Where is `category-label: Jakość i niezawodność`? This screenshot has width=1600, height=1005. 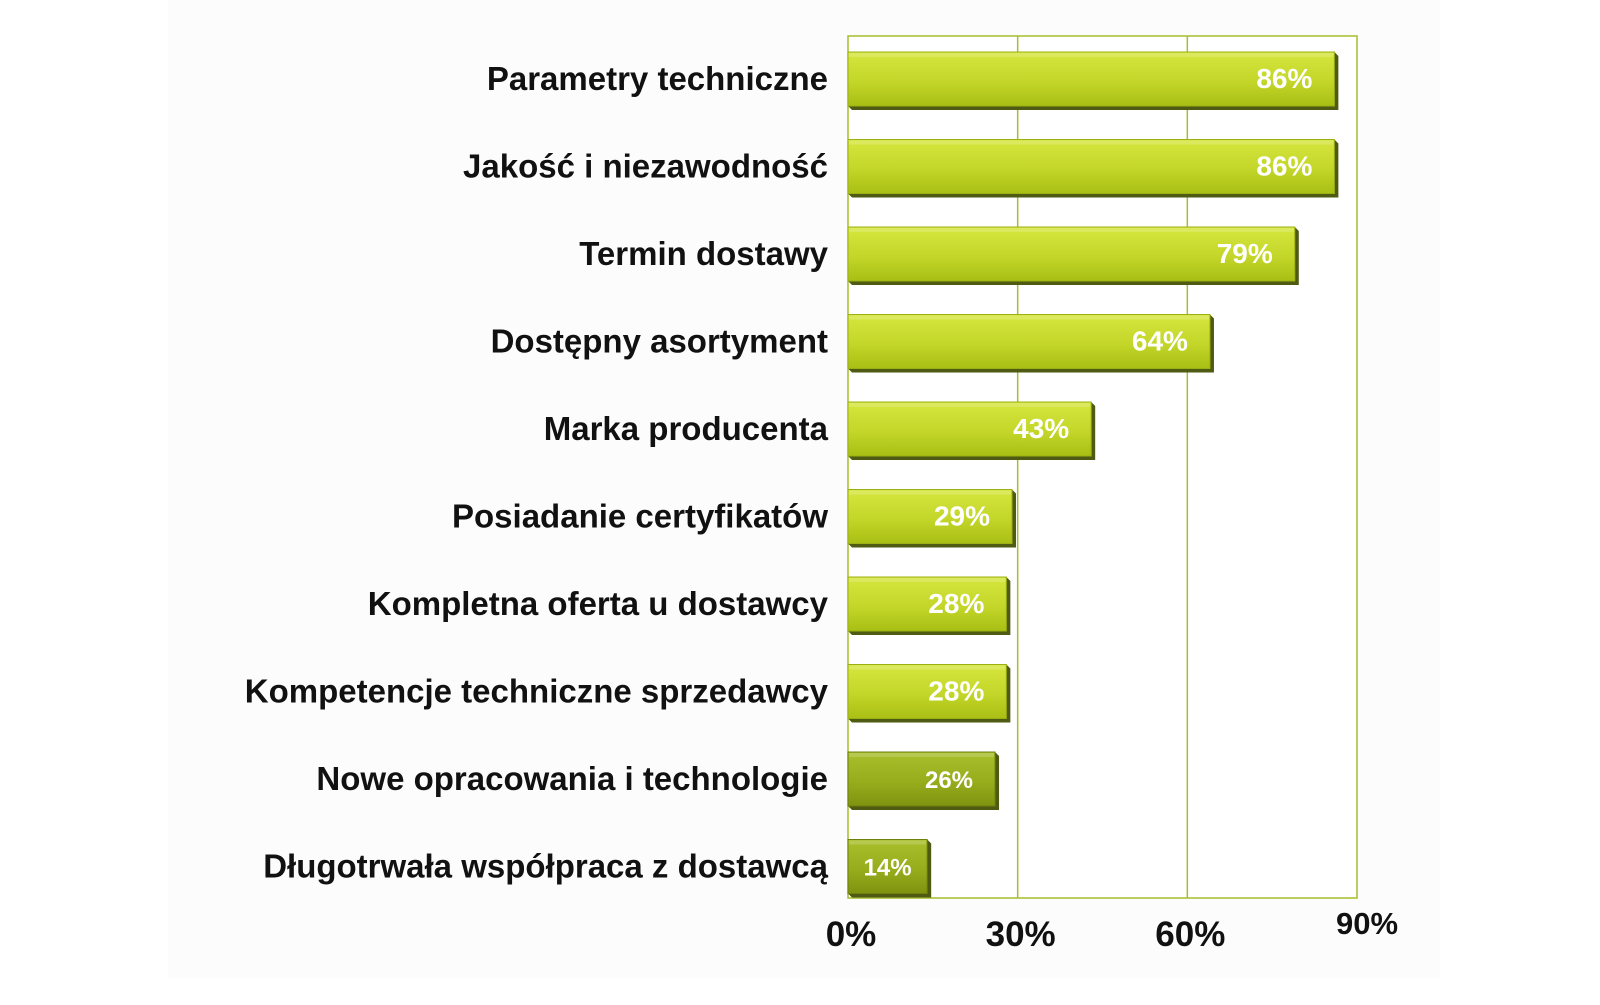
category-label: Jakość i niezawodność is located at coordinates (645, 166).